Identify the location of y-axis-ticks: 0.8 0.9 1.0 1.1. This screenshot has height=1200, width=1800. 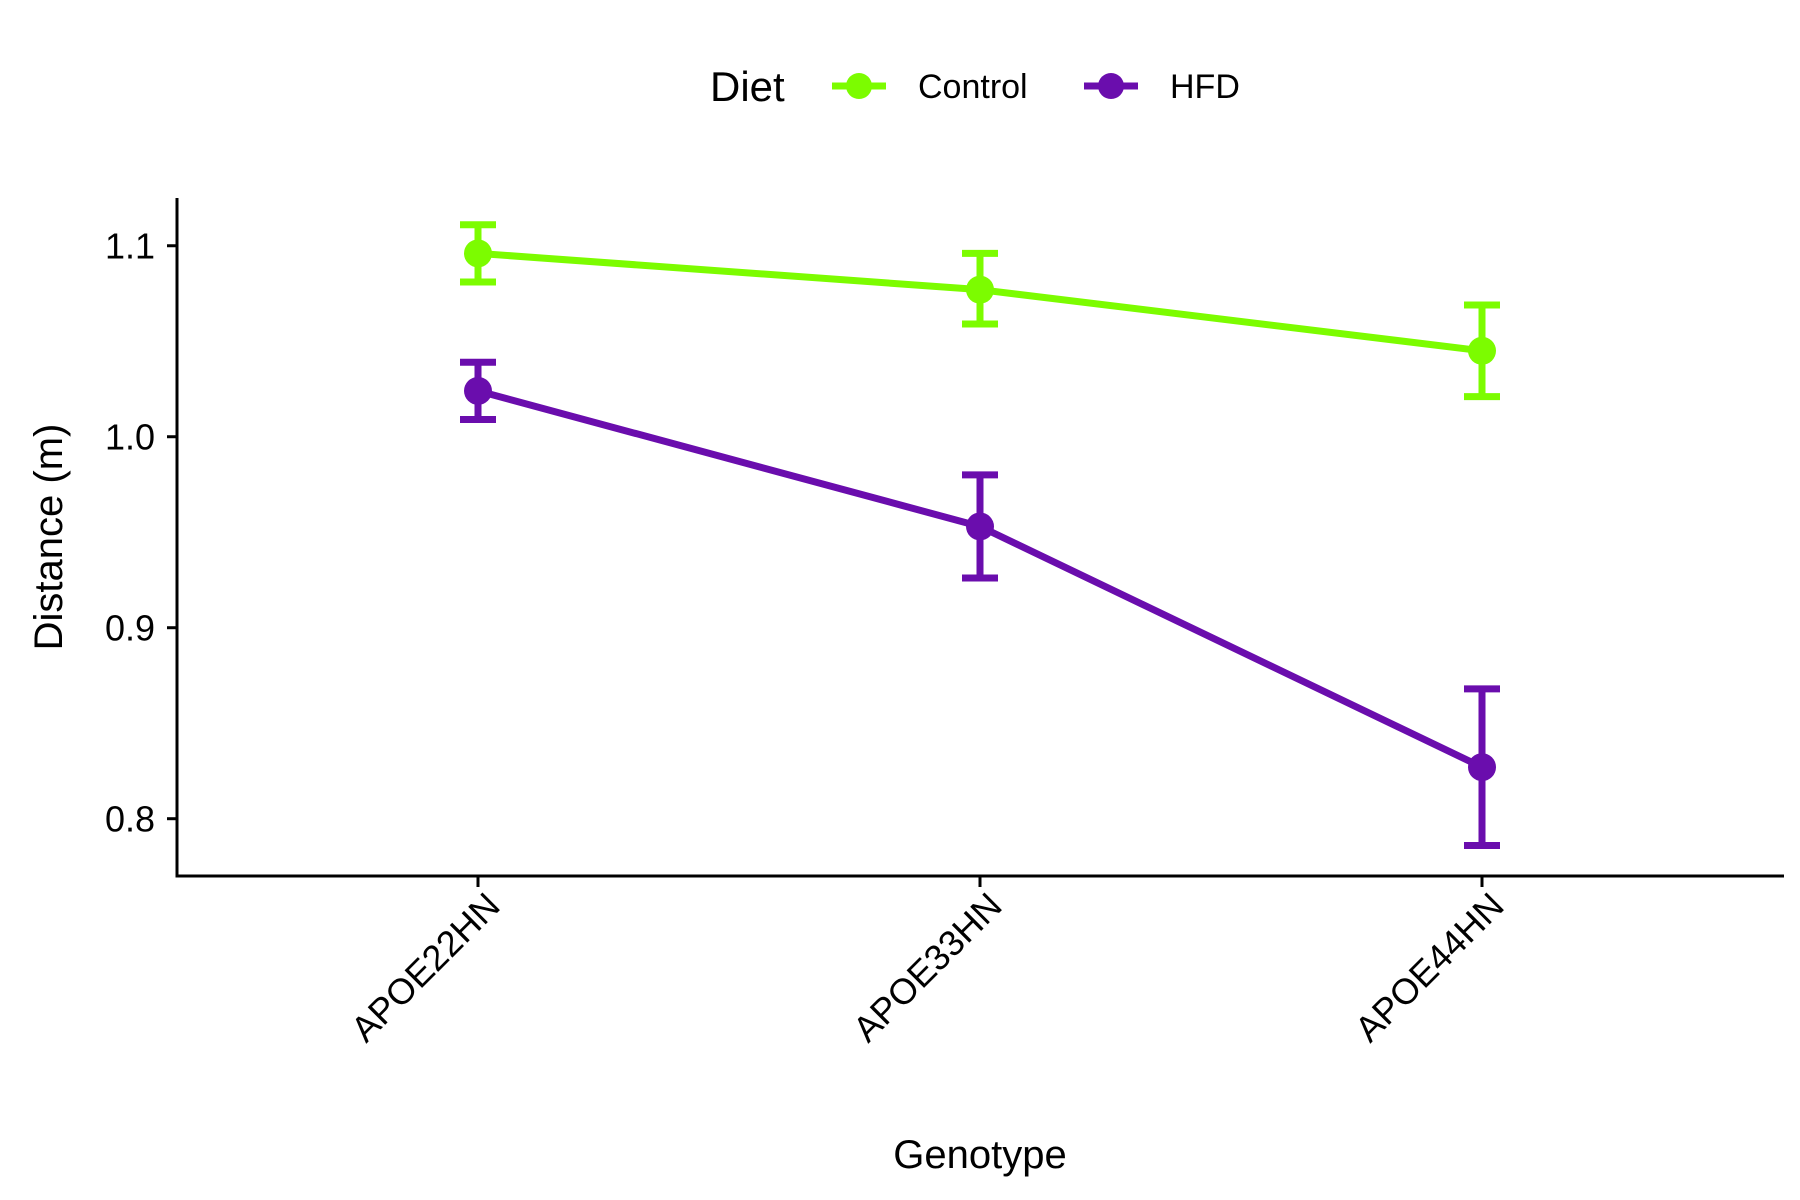
(141, 533).